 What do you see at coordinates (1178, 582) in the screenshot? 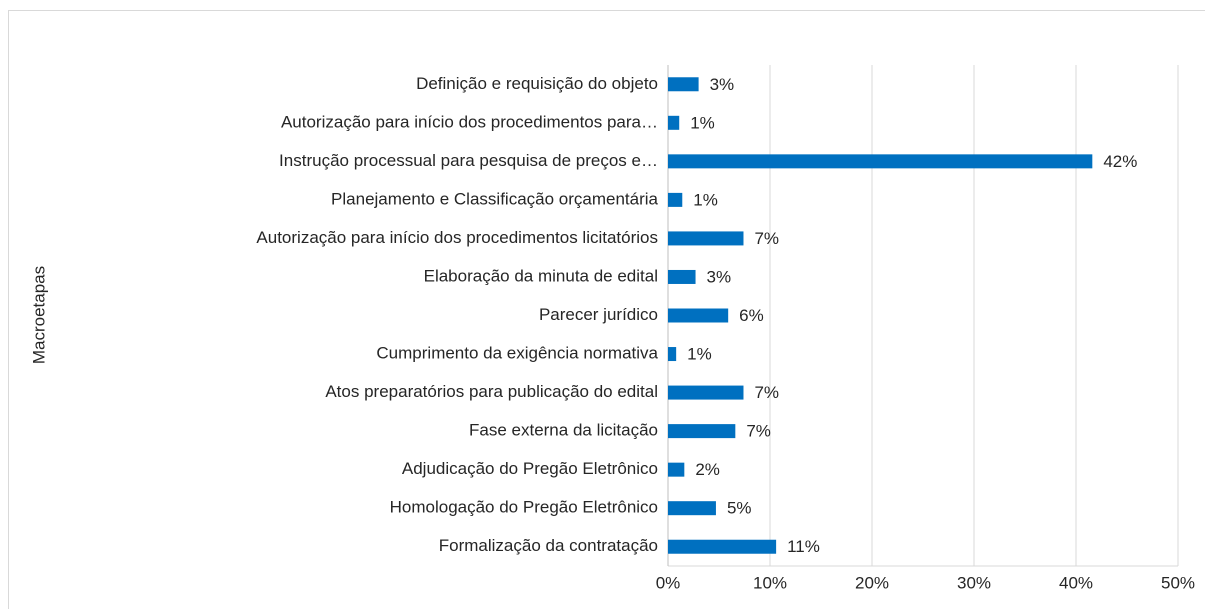
I see `x-tick-label: 50%` at bounding box center [1178, 582].